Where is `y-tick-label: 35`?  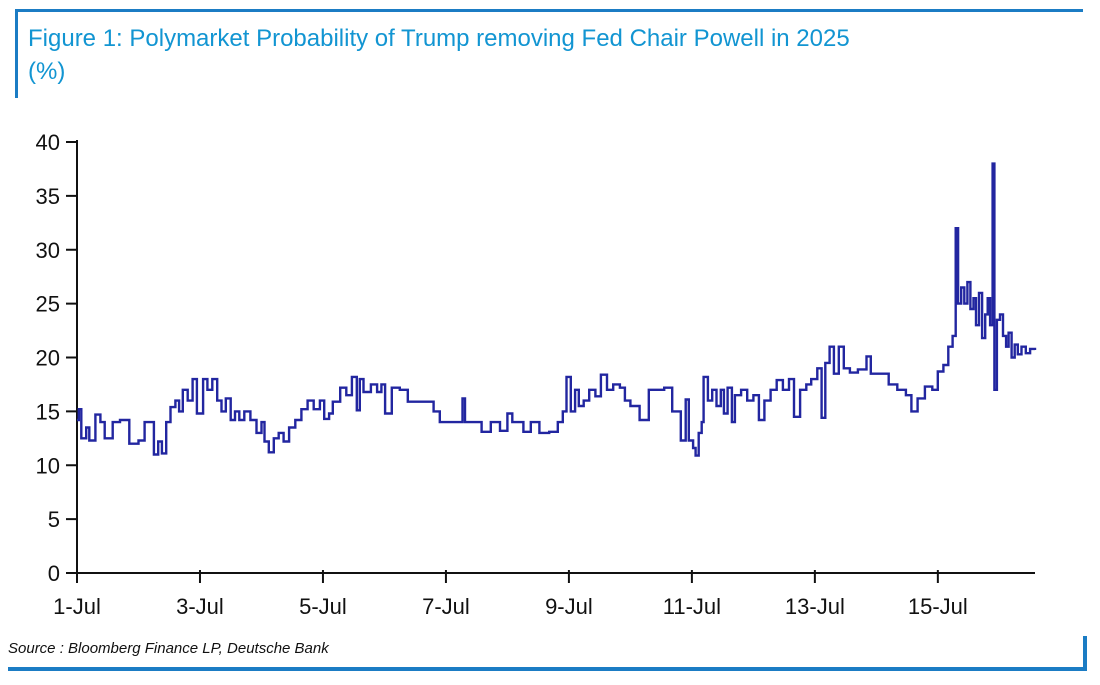
y-tick-label: 35 is located at coordinates (48, 196).